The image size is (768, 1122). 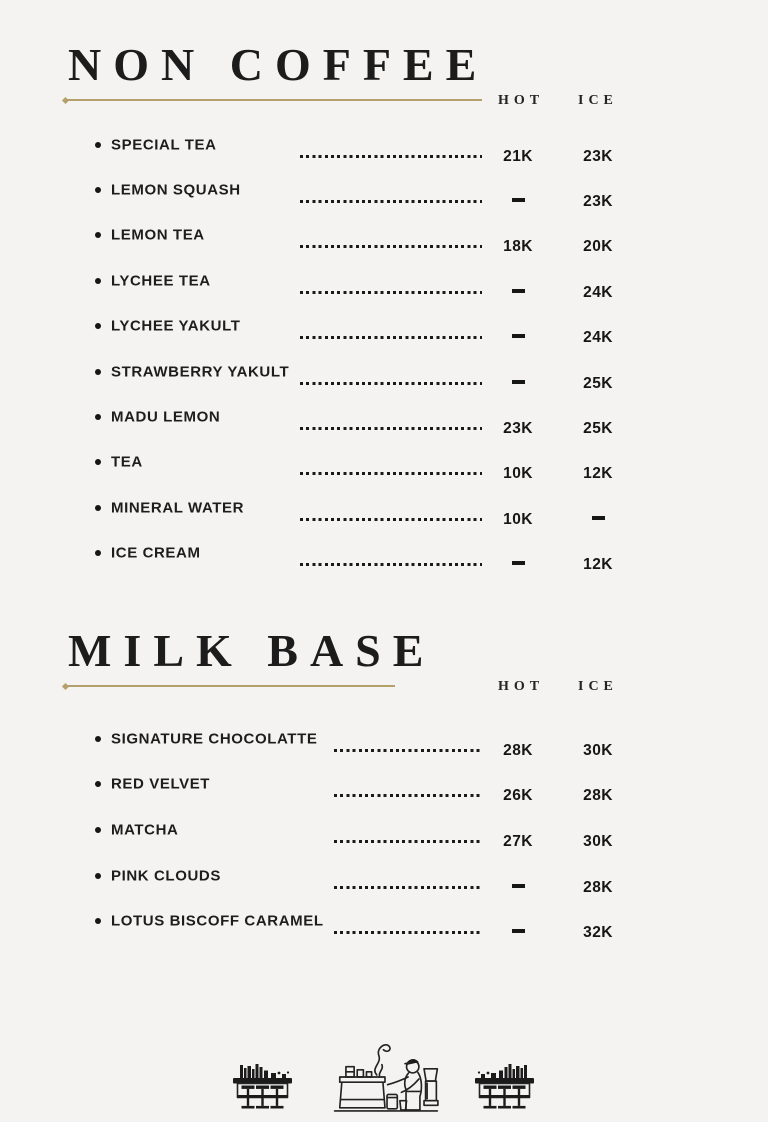 I want to click on price-hot: 26K, so click(x=518, y=796).